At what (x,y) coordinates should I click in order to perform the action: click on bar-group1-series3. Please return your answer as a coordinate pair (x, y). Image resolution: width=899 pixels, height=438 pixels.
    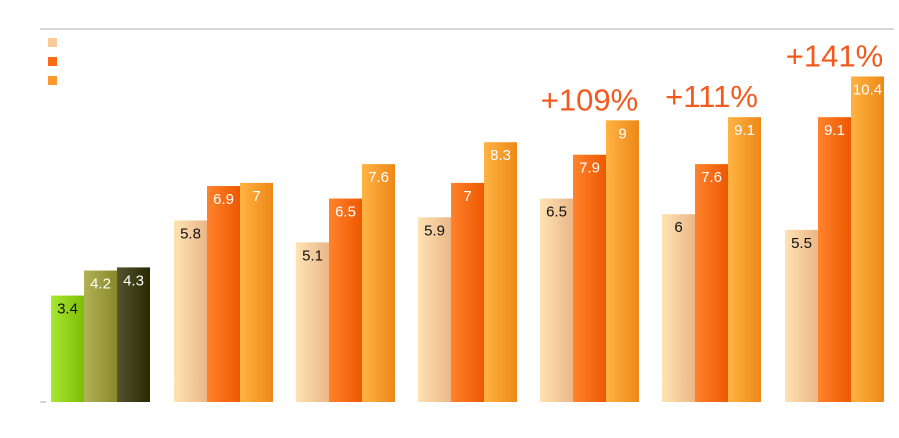
    Looking at the image, I should click on (133, 334).